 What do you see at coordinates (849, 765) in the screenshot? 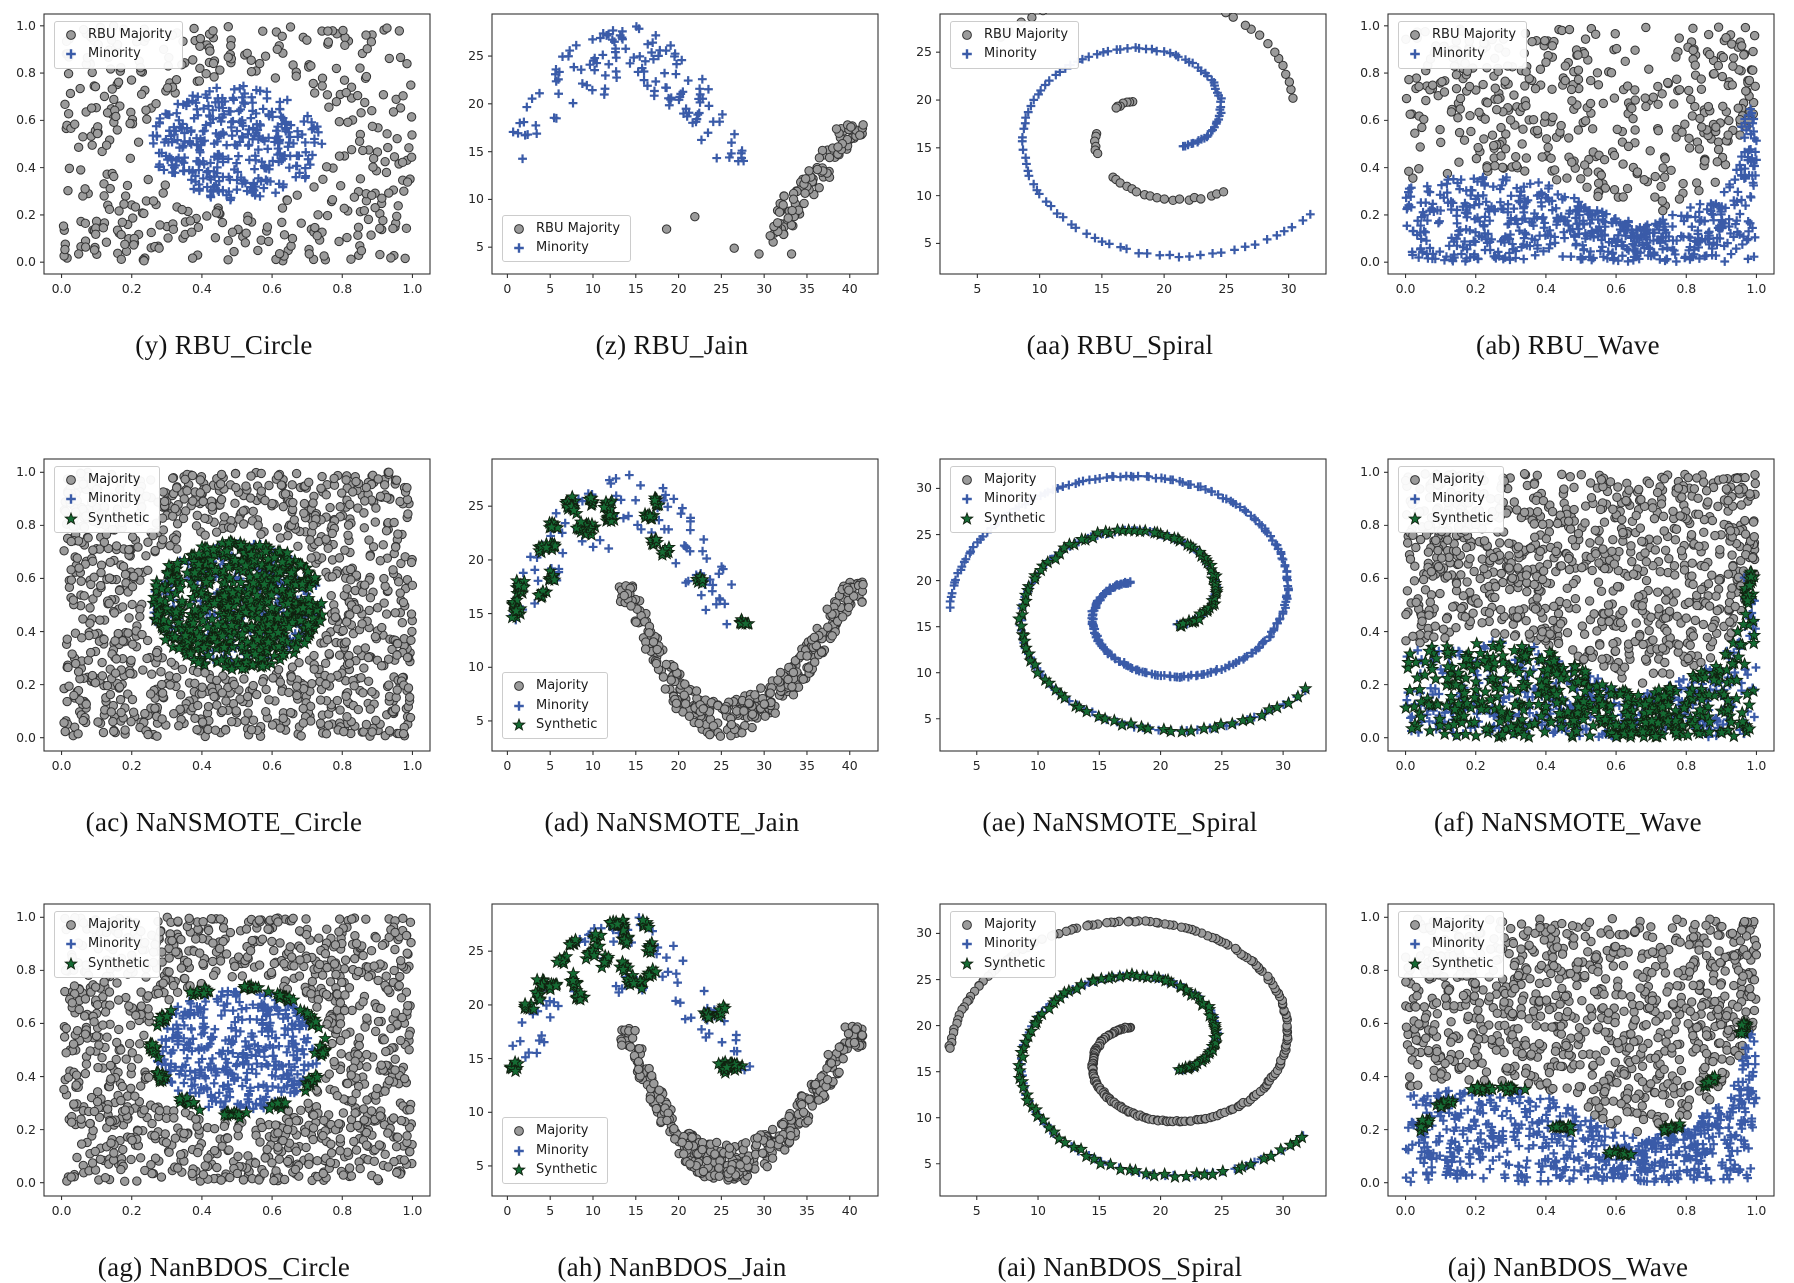
I see `x-tick-label: 40` at bounding box center [849, 765].